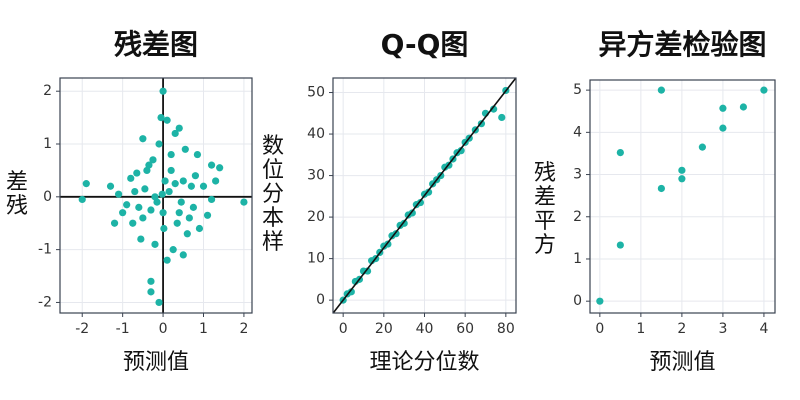 The image size is (800, 400). I want to click on x-tick-label: 3, so click(722, 329).